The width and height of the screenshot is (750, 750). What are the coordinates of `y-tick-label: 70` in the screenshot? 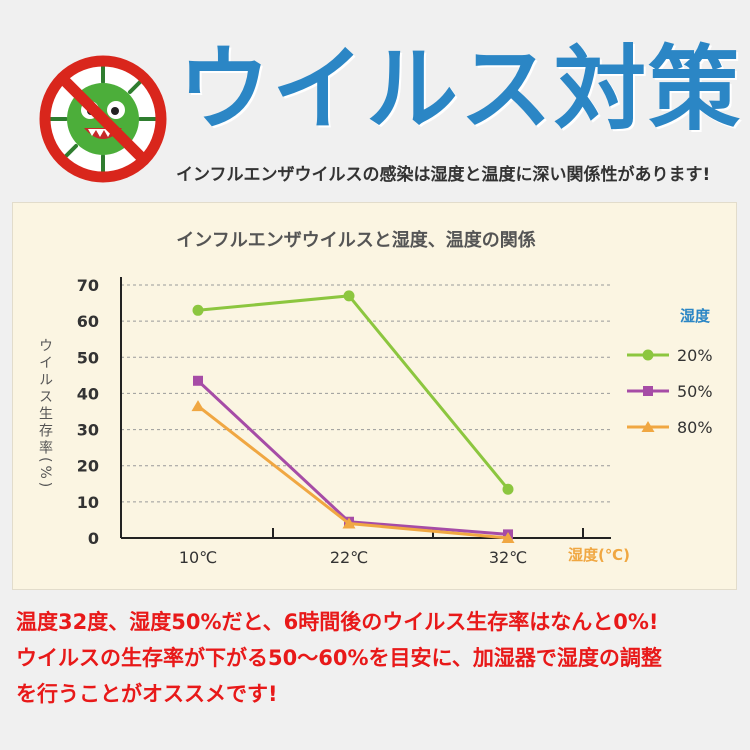 It's located at (88, 285).